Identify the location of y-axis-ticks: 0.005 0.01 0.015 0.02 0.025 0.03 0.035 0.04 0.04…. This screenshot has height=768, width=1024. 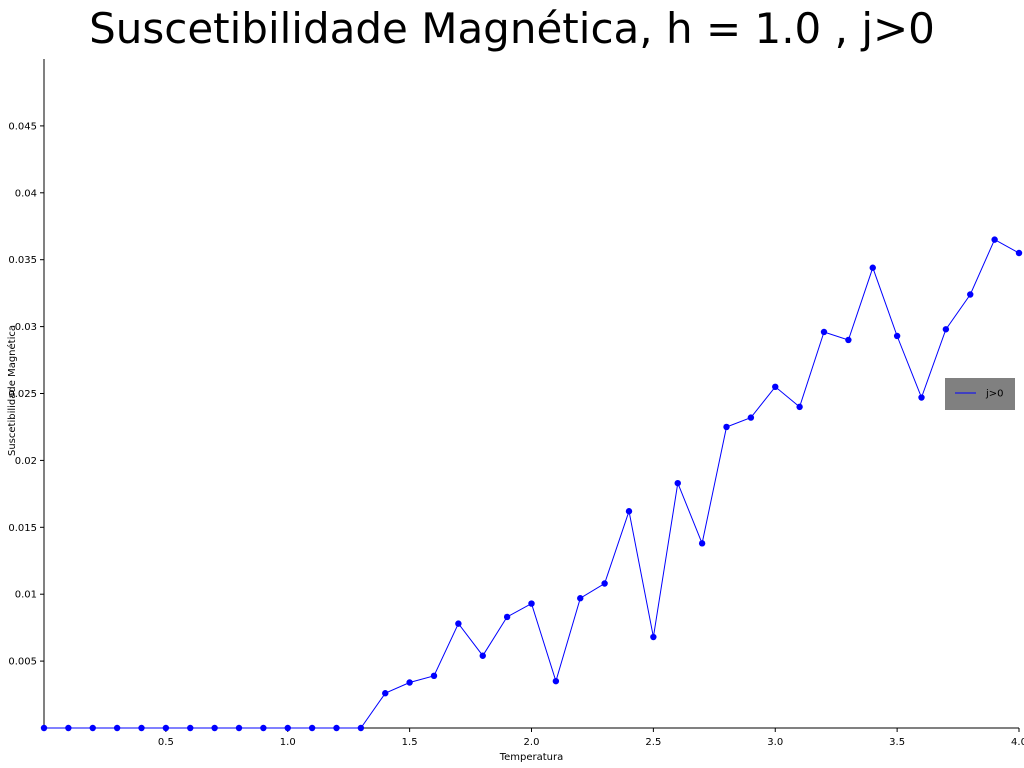
(26, 394).